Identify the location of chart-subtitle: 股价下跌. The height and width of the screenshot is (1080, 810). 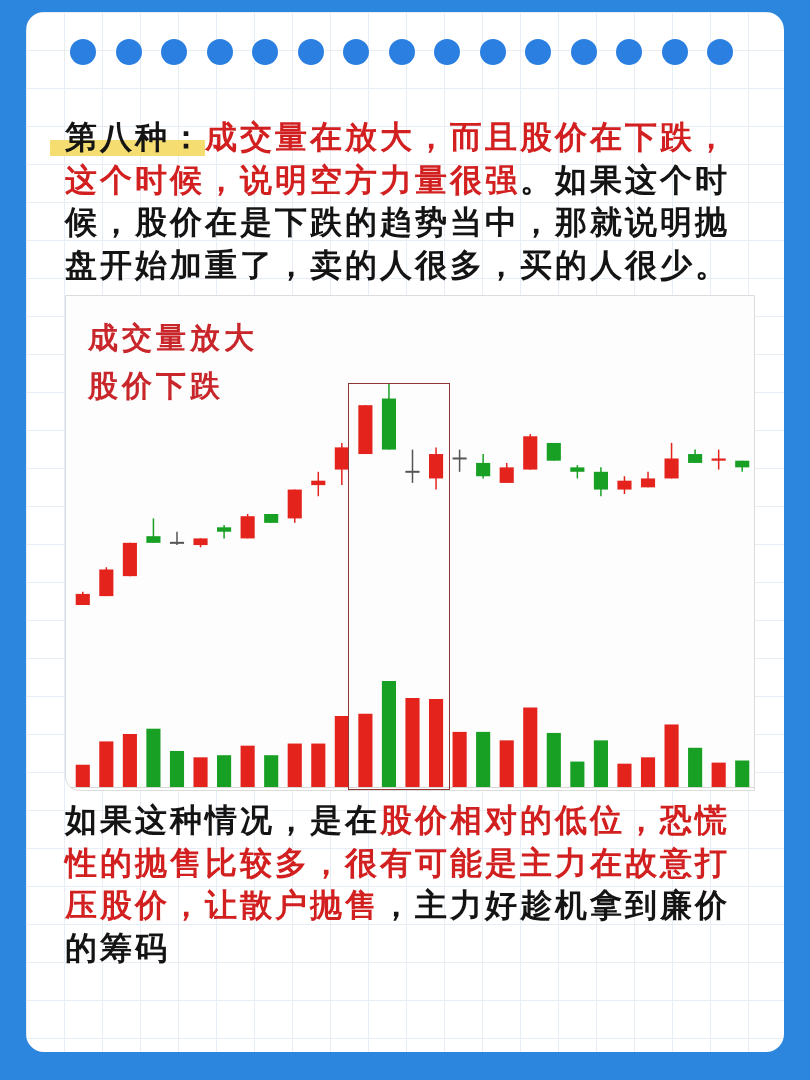
(156, 386).